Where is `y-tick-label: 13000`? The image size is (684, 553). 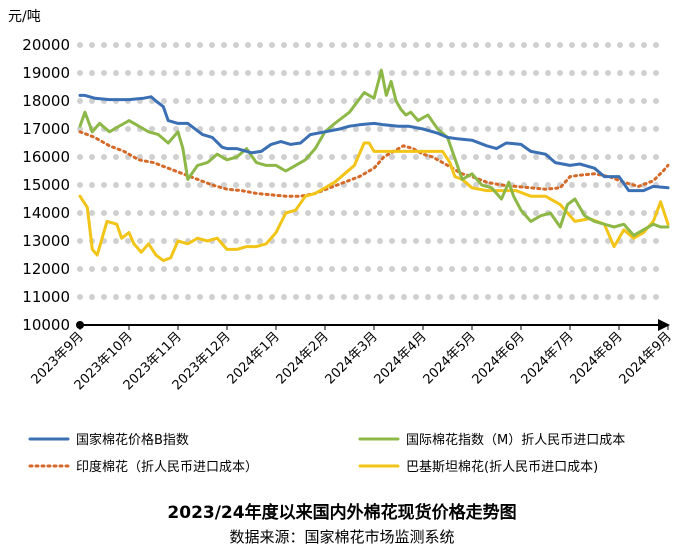 y-tick-label: 13000 is located at coordinates (46, 241).